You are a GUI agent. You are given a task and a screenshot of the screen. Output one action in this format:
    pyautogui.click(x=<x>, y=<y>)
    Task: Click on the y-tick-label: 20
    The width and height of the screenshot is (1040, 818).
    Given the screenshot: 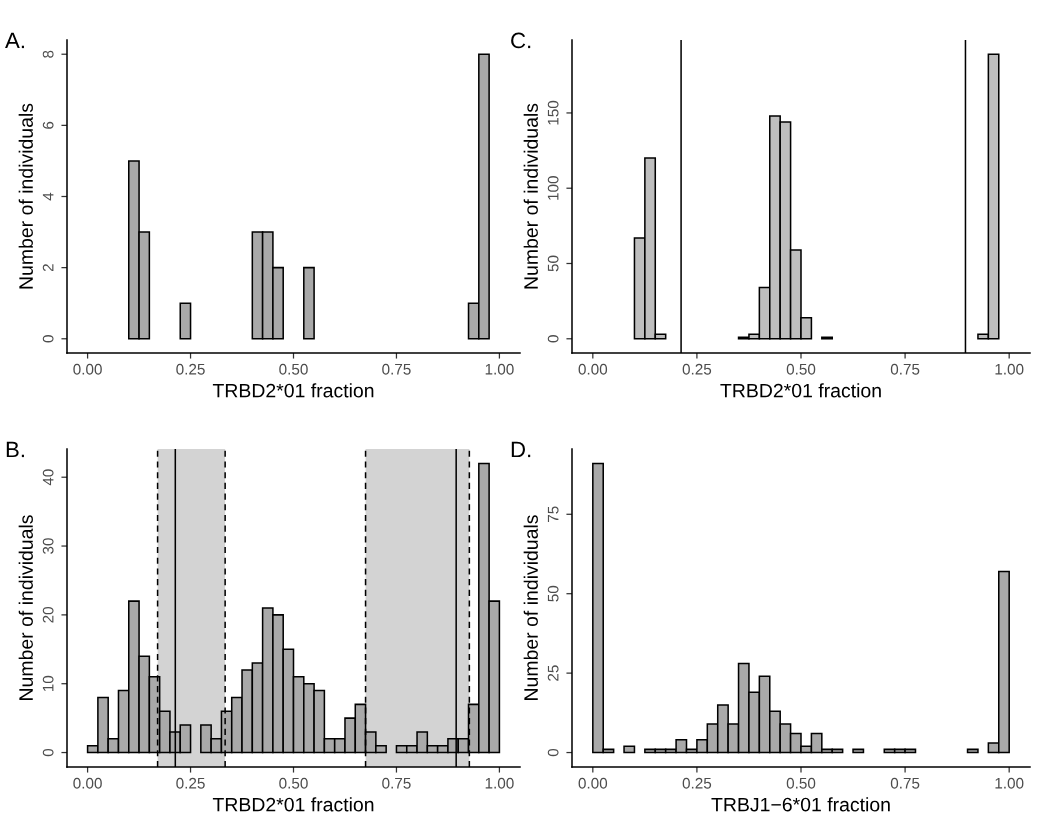 What is the action you would take?
    pyautogui.click(x=48, y=614)
    